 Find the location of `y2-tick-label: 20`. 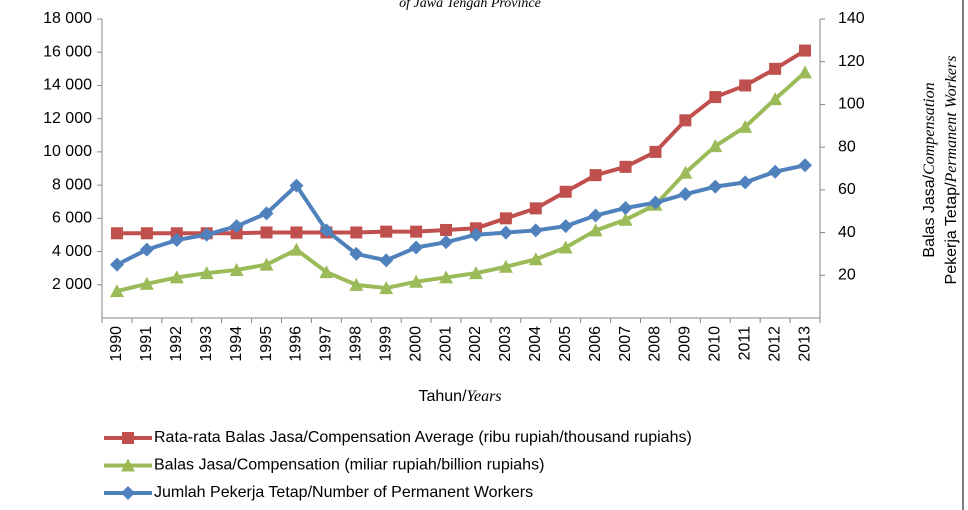

y2-tick-label: 20 is located at coordinates (847, 275).